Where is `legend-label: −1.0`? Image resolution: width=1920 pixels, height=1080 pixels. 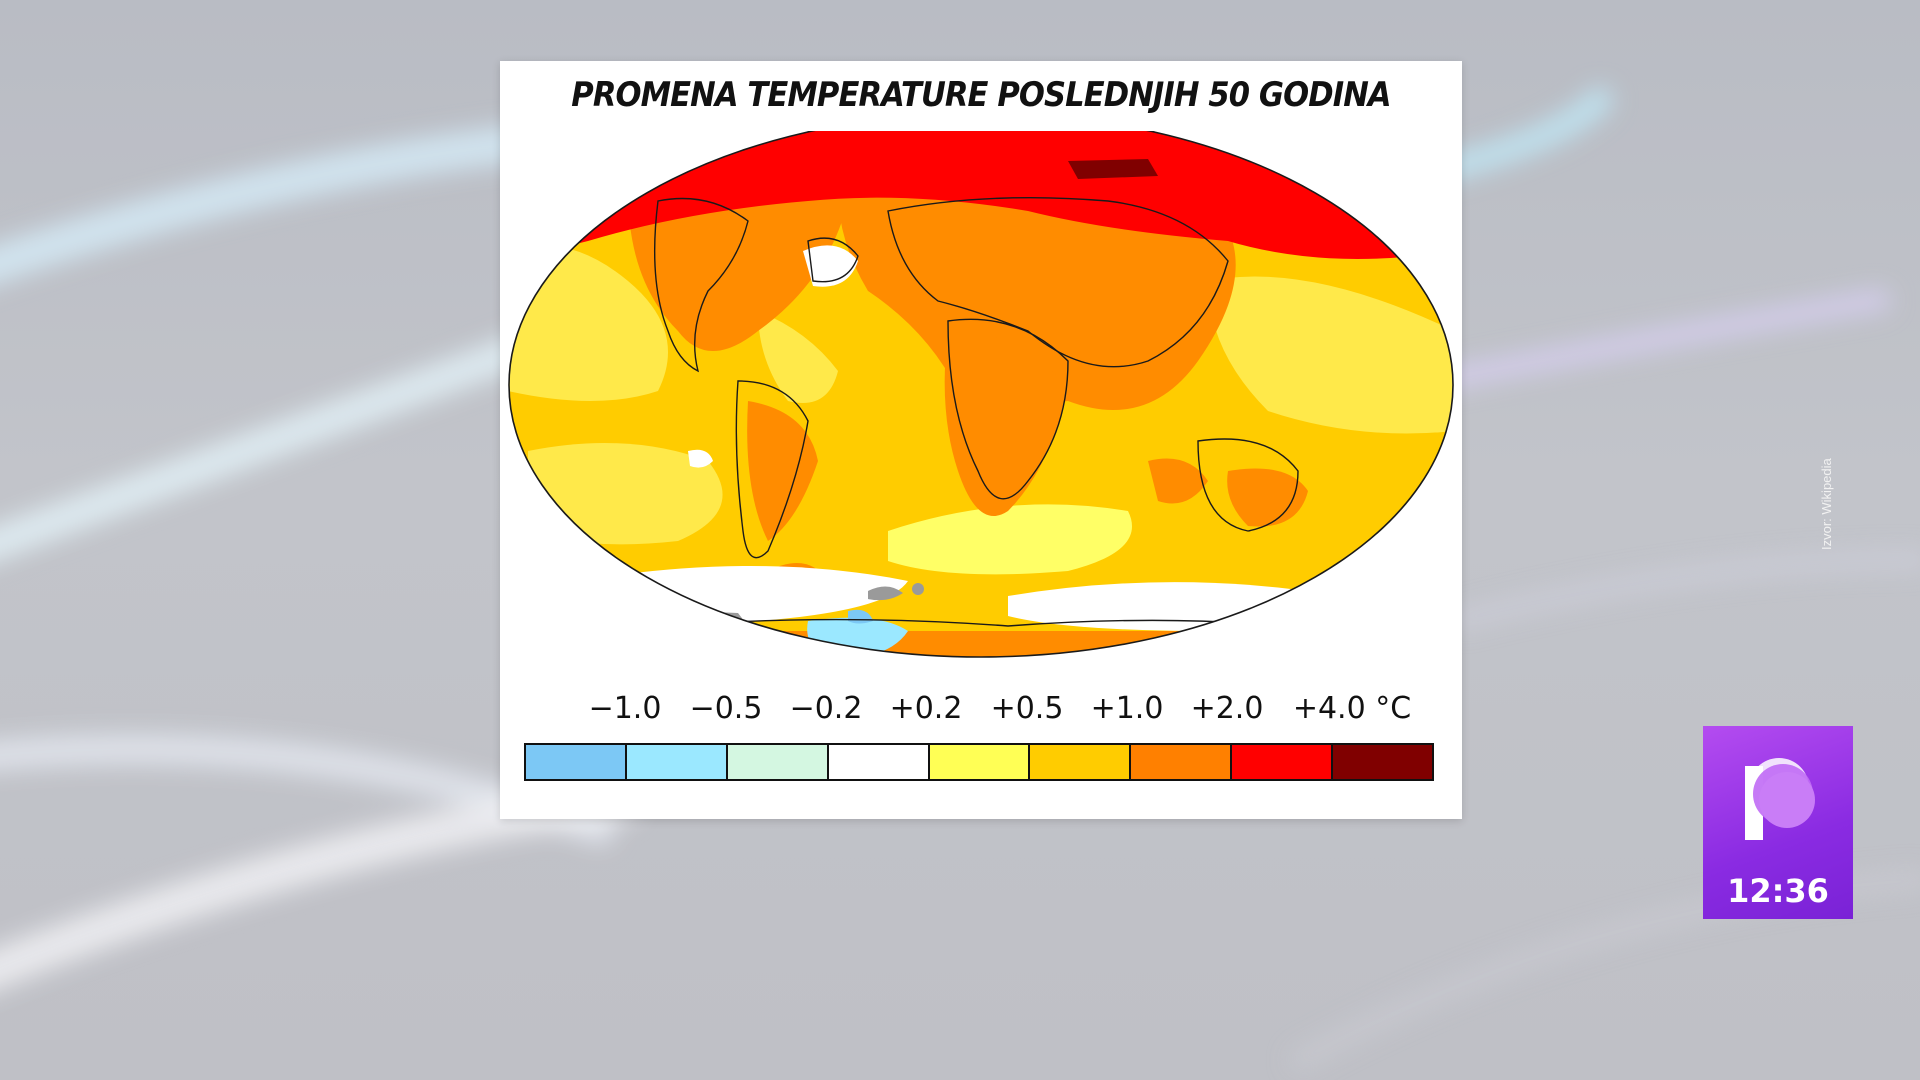
legend-label: −1.0 is located at coordinates (625, 708).